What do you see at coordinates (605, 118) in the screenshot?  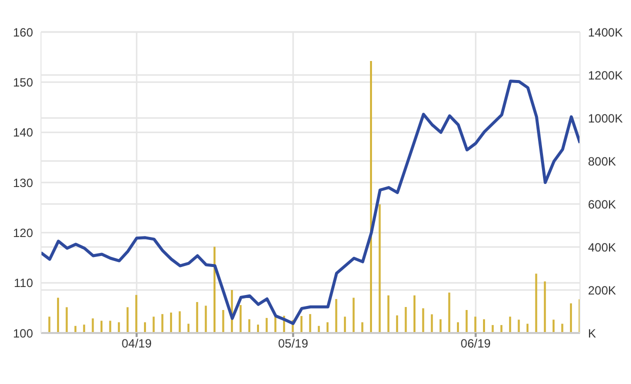 I see `y2-tick-label: 1000K` at bounding box center [605, 118].